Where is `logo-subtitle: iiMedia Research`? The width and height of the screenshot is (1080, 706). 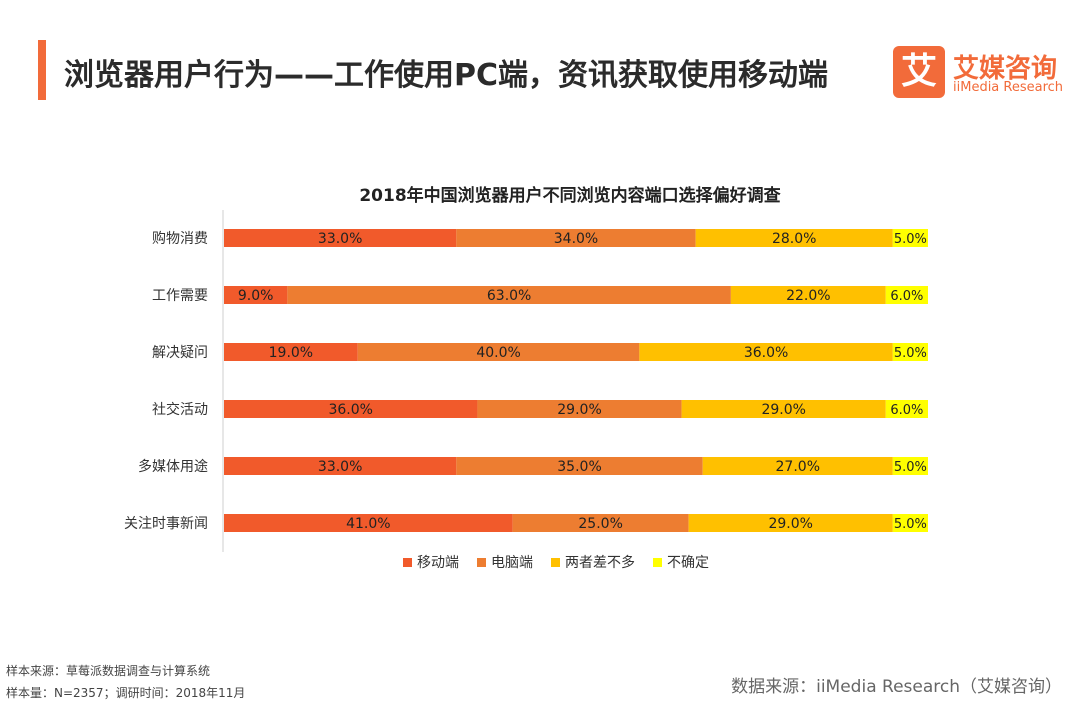
logo-subtitle: iiMedia Research is located at coordinates (1008, 87).